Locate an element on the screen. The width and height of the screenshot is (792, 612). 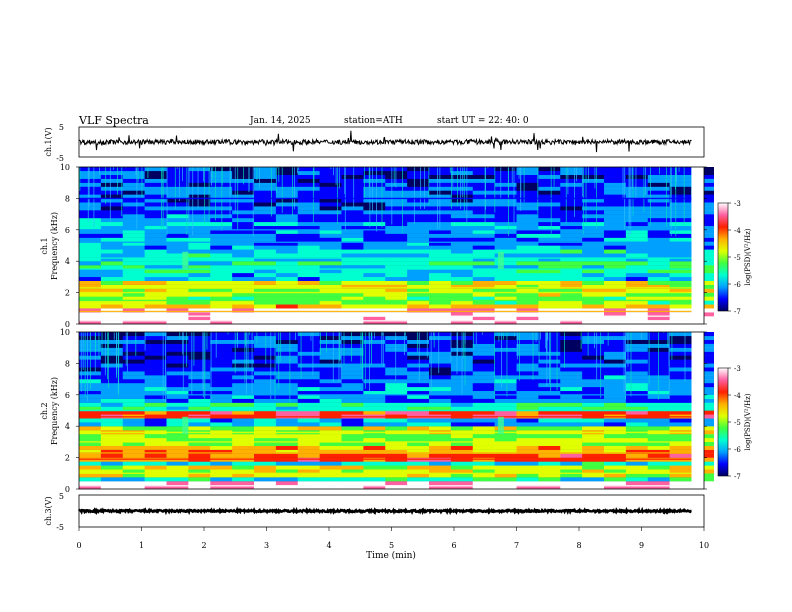
ch1-spectrogram-ylabel-channel: ch.1 is located at coordinates (44, 245).